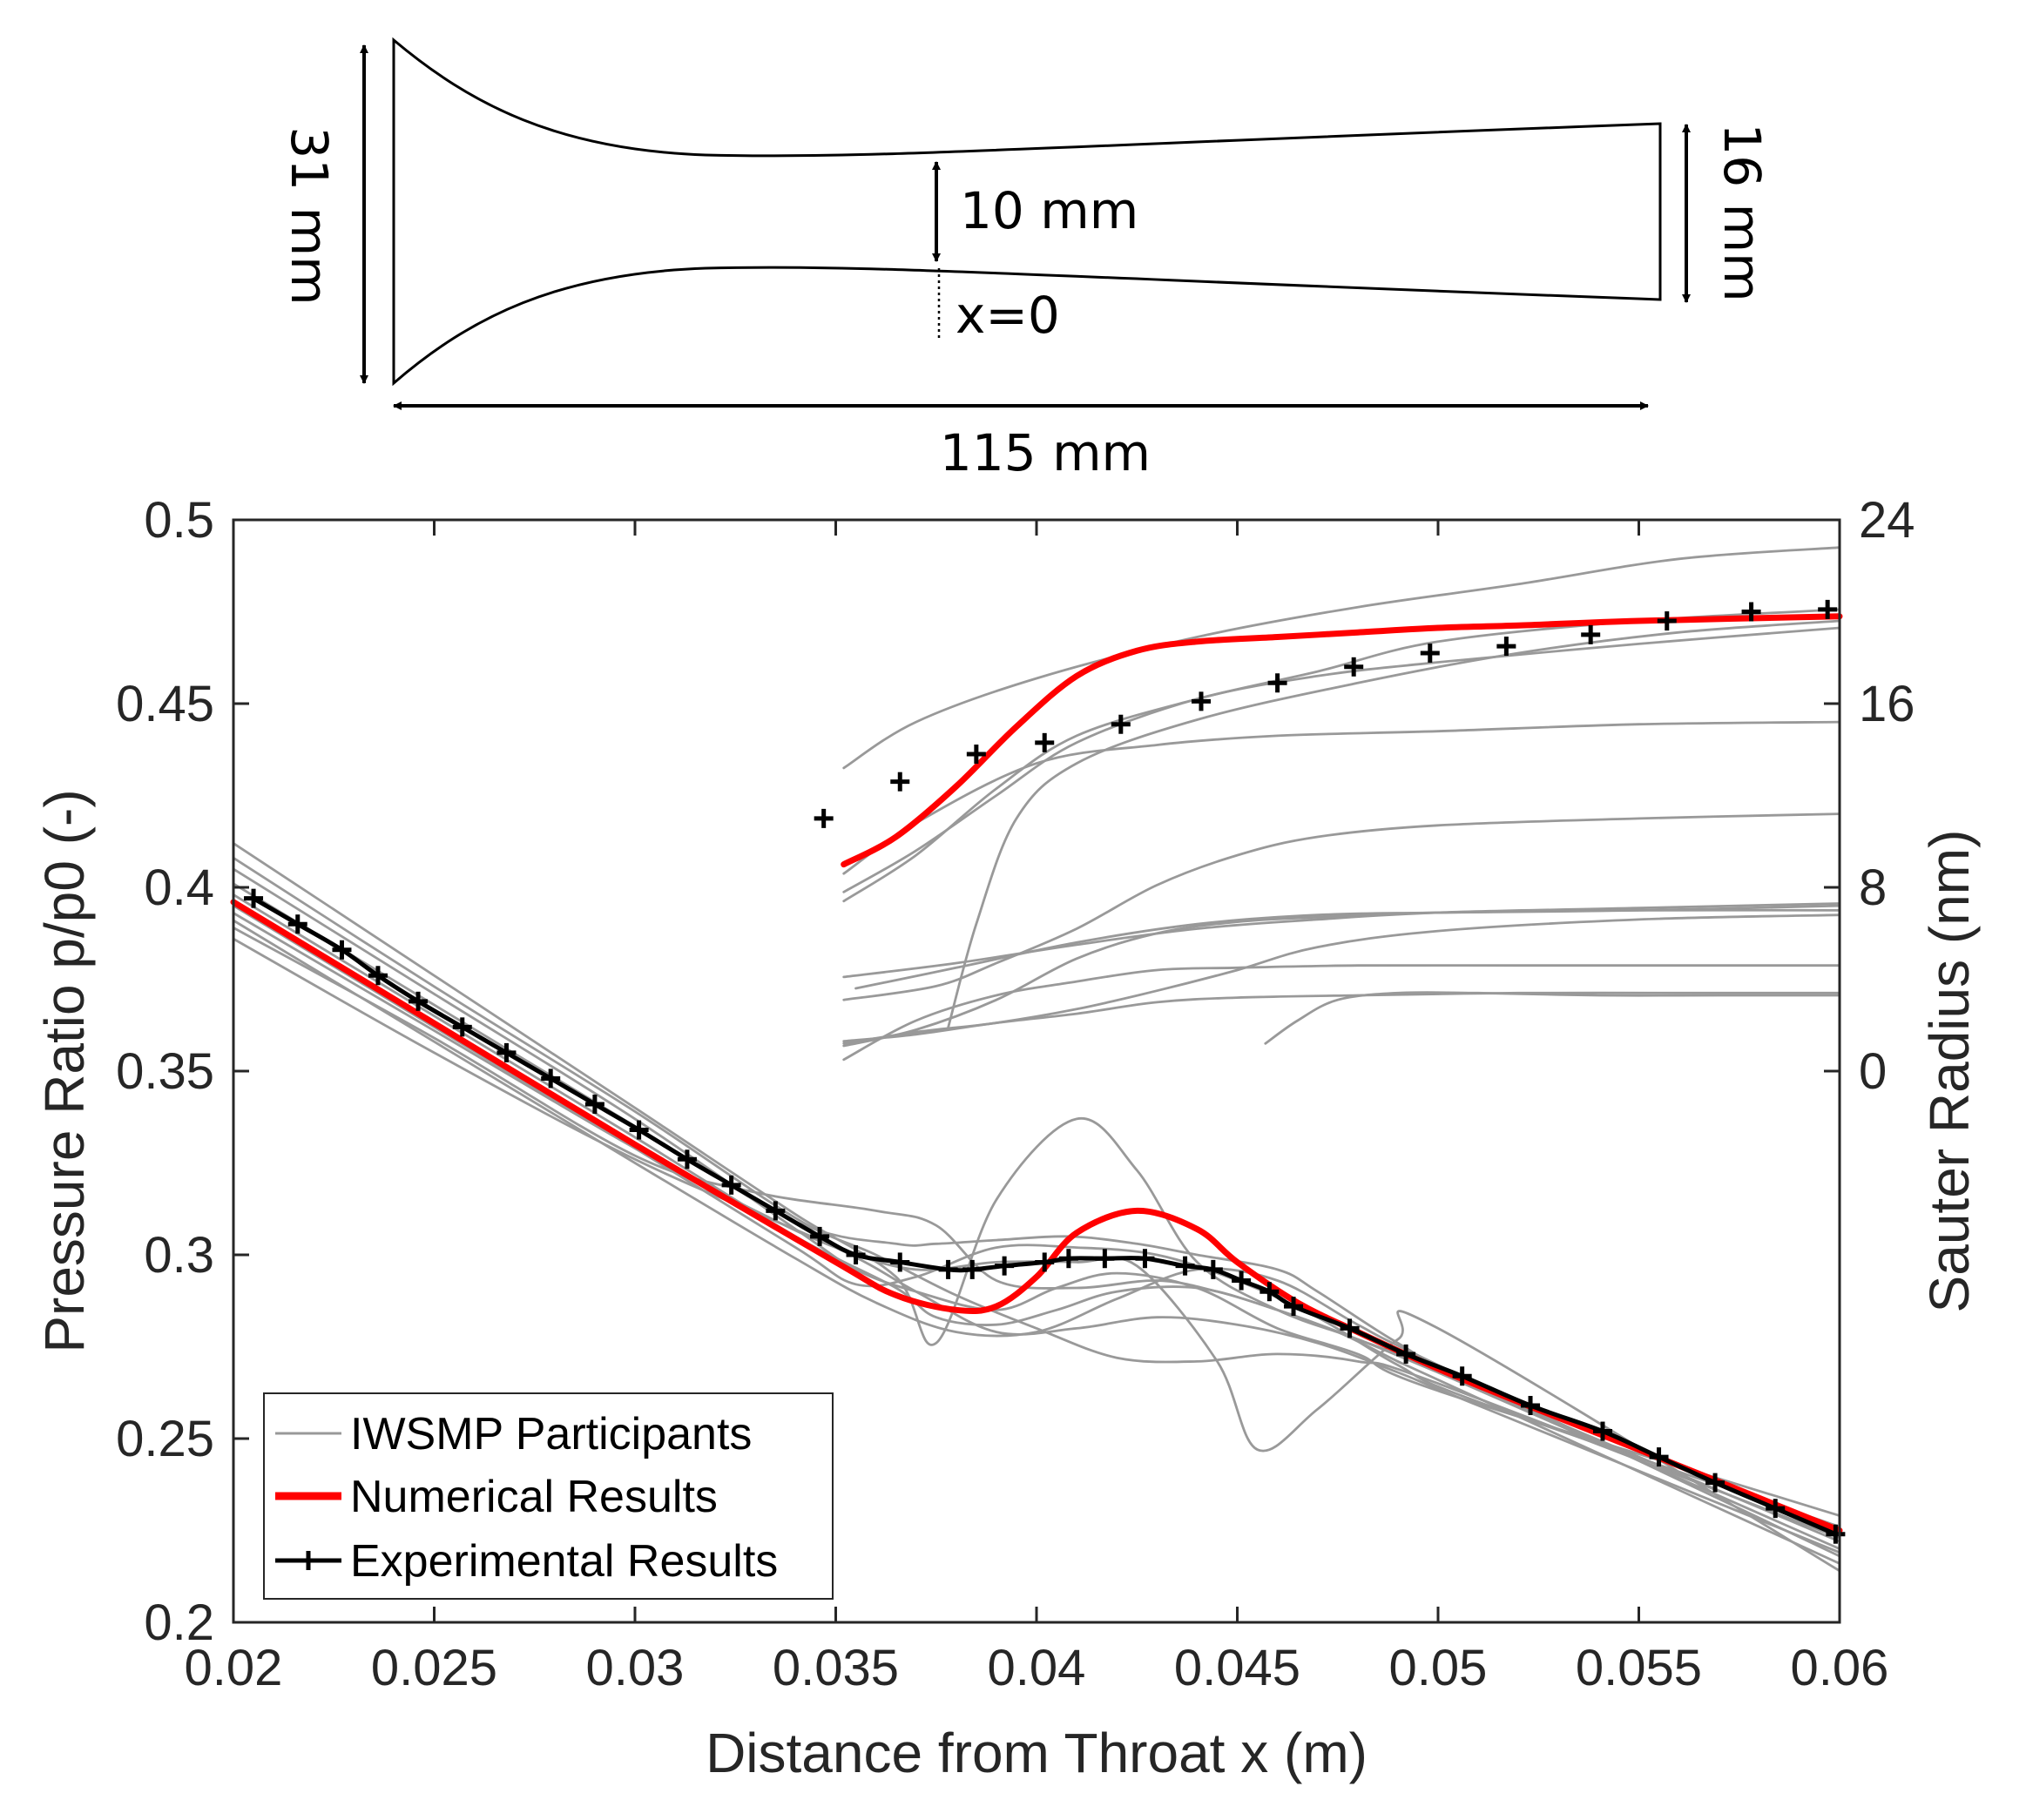 The height and width of the screenshot is (1820, 2026). What do you see at coordinates (308, 1560) in the screenshot?
I see `legend-swatch-experimental-marker` at bounding box center [308, 1560].